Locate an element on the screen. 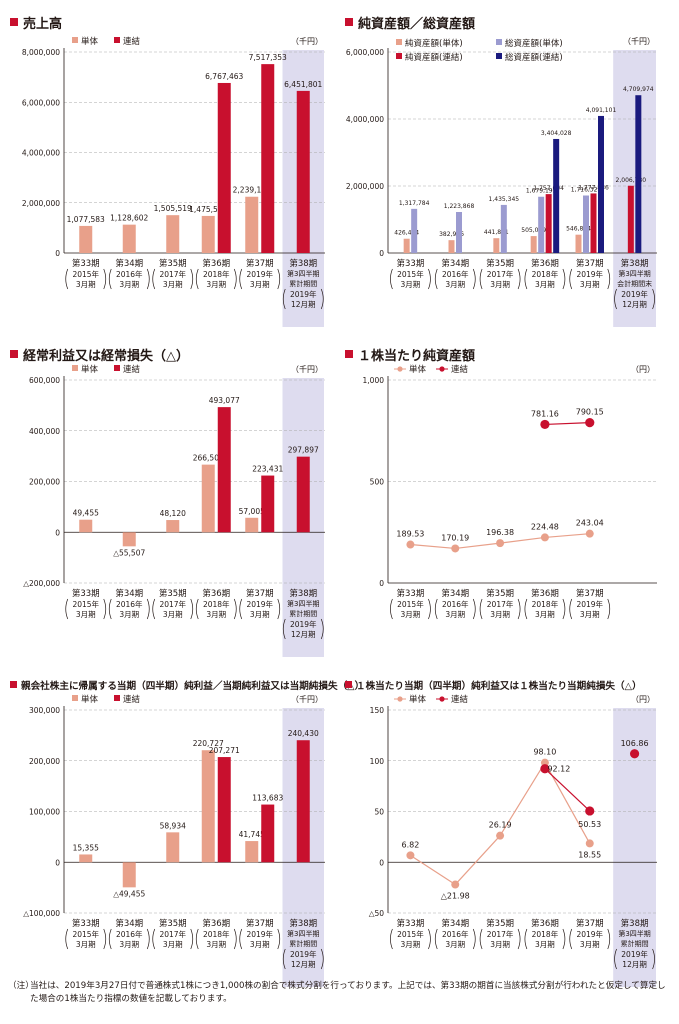 This screenshot has width=679, height=1024. data-label: 2,239,178 is located at coordinates (252, 190).